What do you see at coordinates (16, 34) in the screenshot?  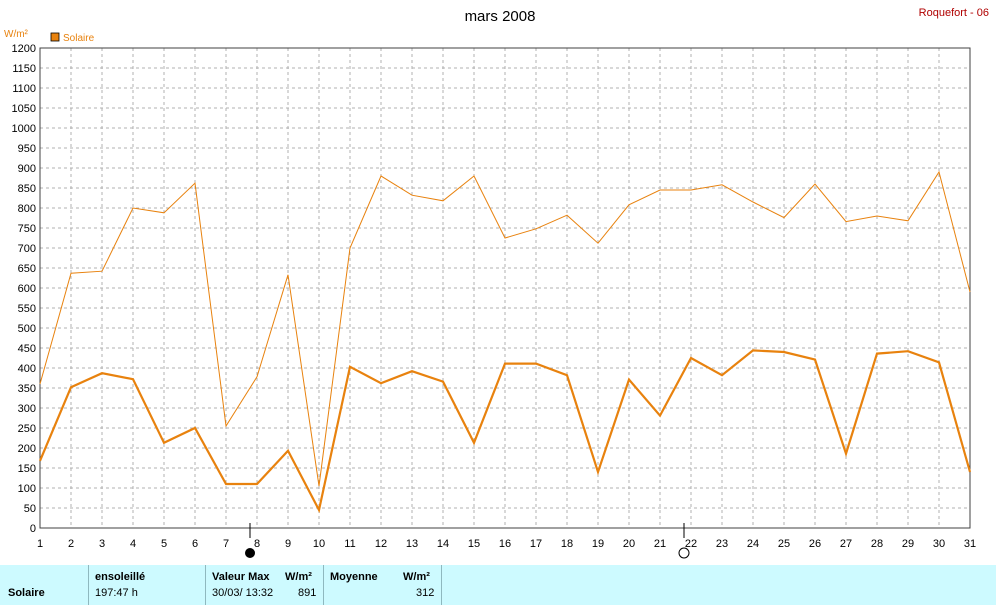 I see `y-axis-unit: W/m²` at bounding box center [16, 34].